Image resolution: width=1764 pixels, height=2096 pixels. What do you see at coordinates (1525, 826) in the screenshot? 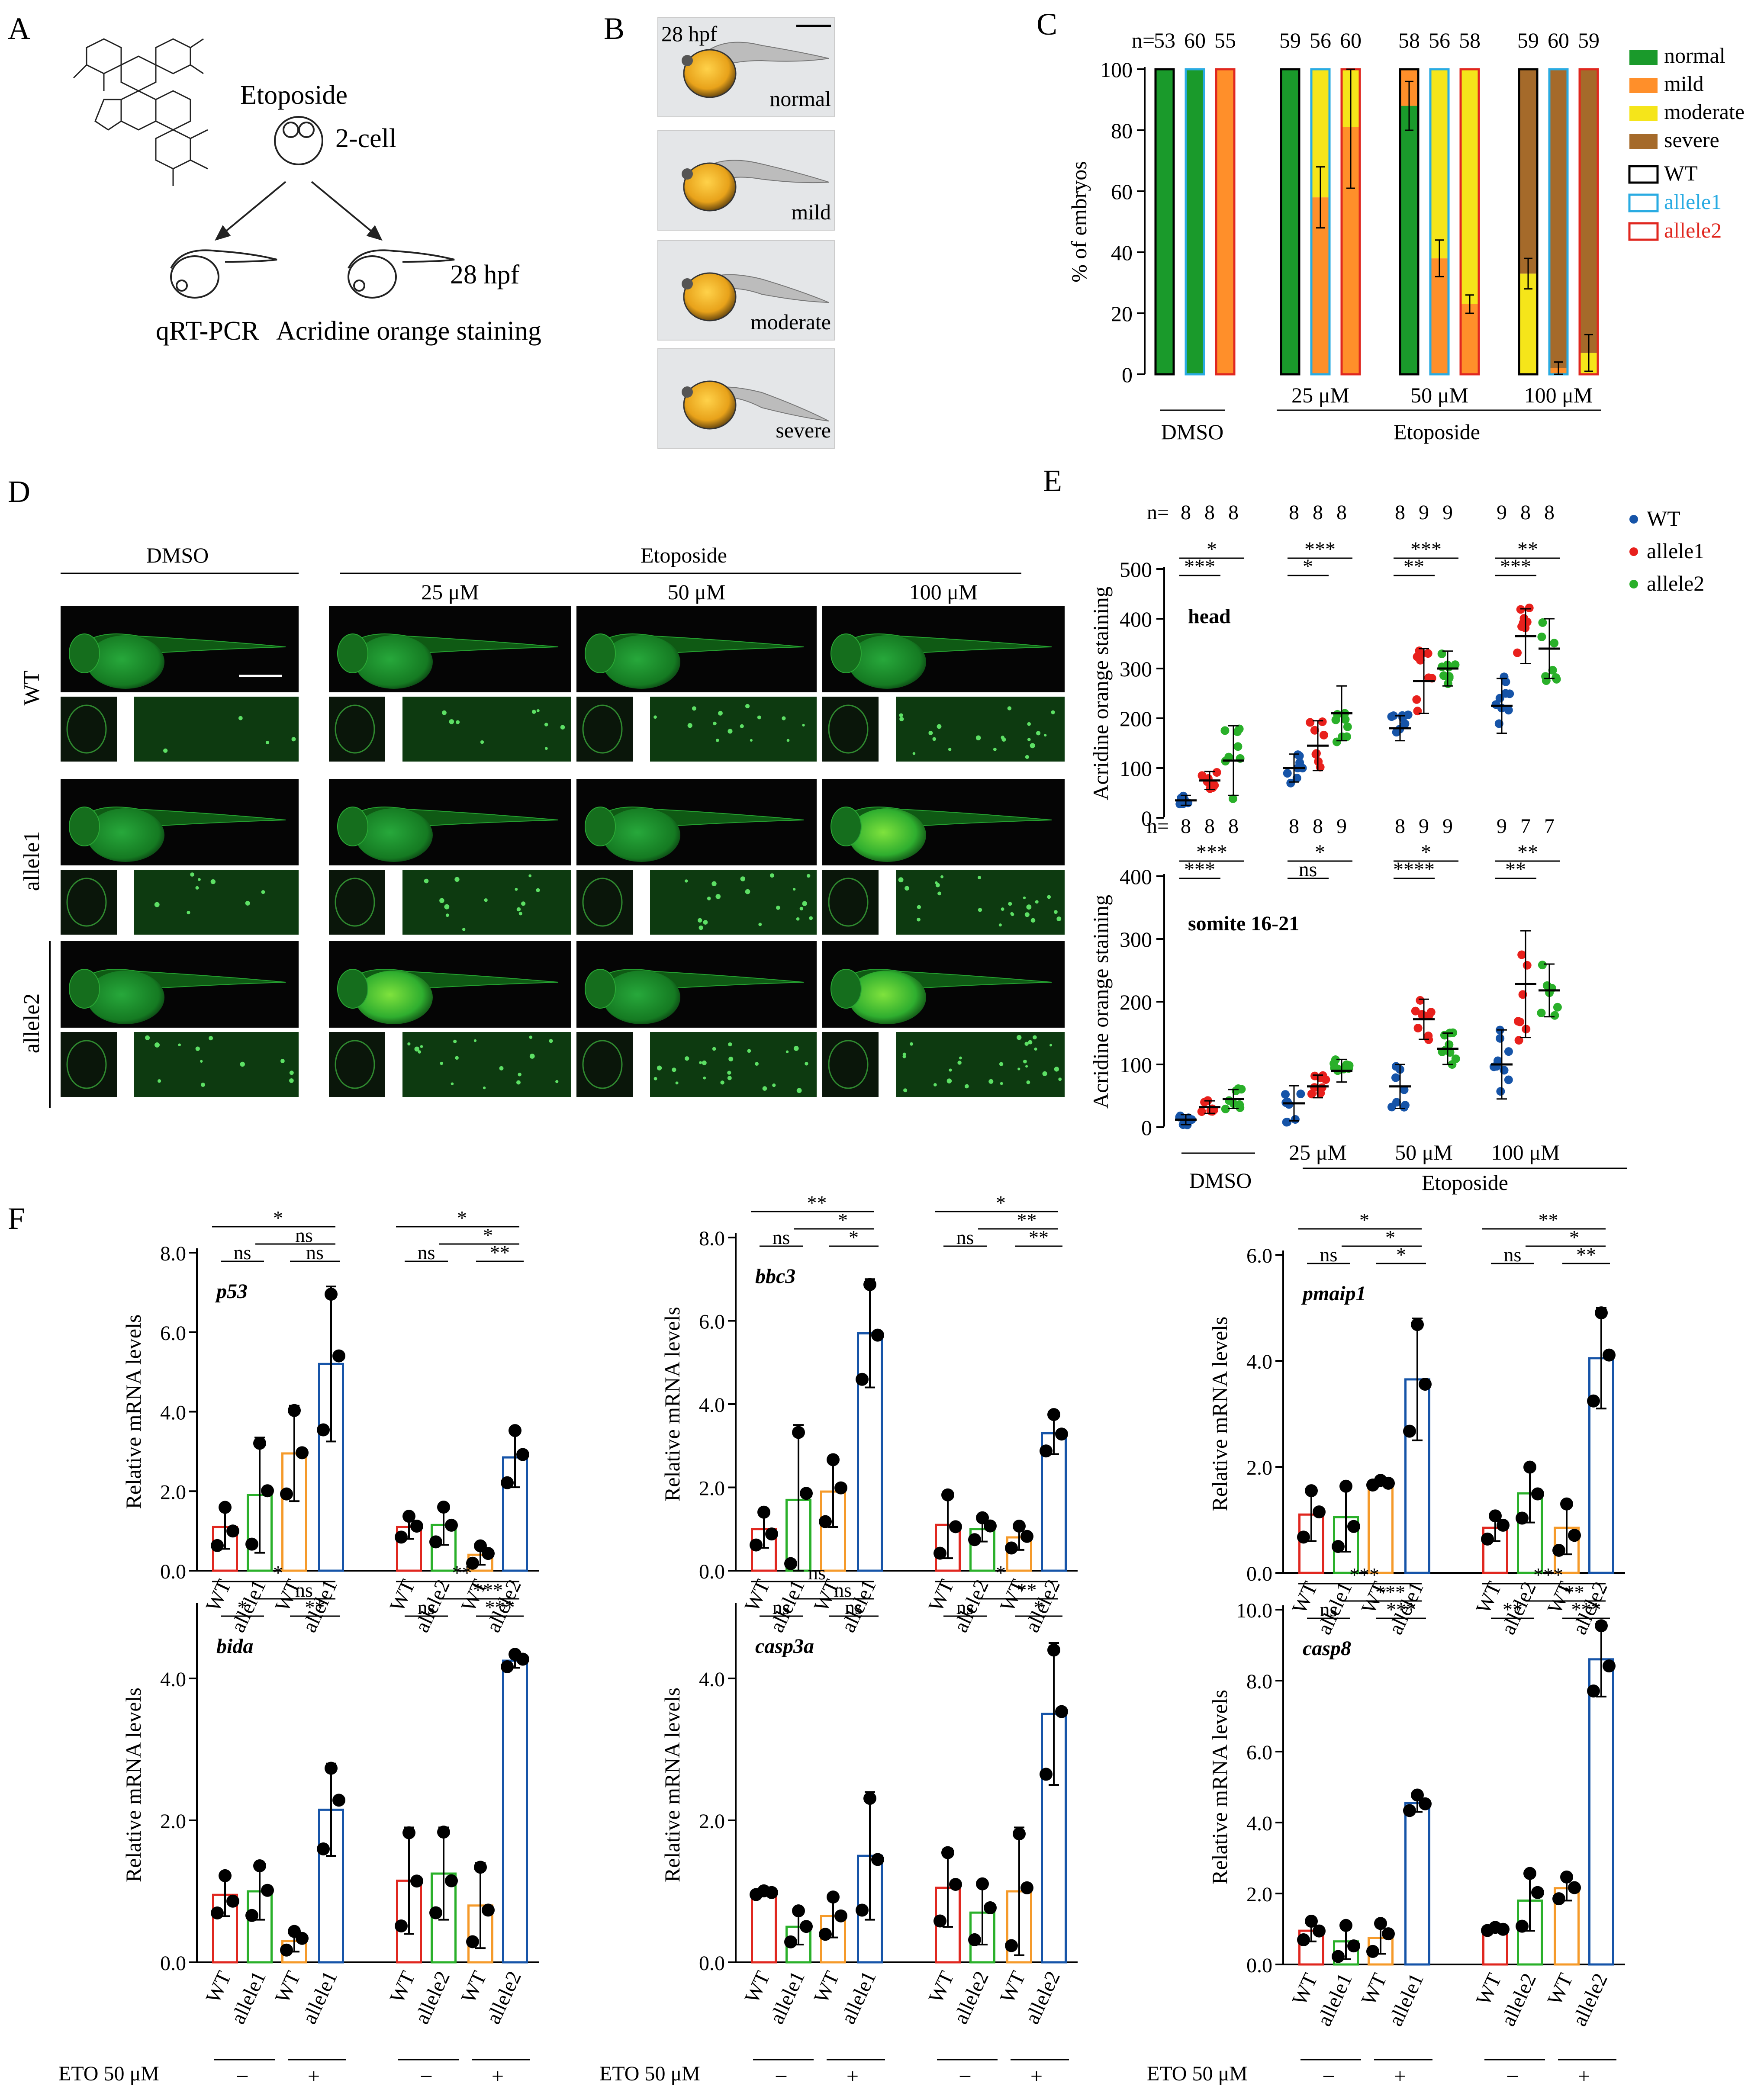
I see `n-label: 7` at bounding box center [1525, 826].